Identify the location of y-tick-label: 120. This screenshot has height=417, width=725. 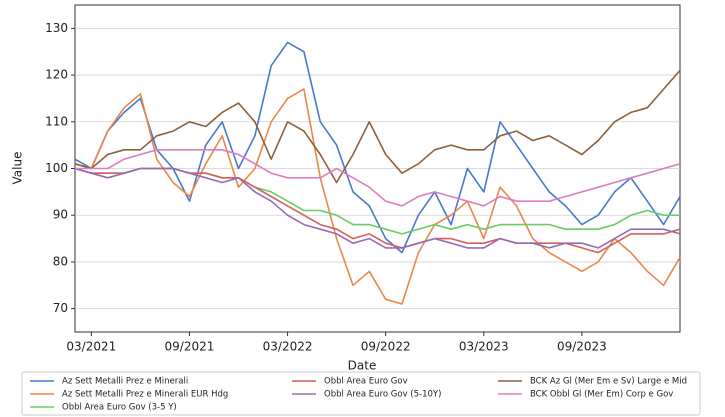
(56, 75).